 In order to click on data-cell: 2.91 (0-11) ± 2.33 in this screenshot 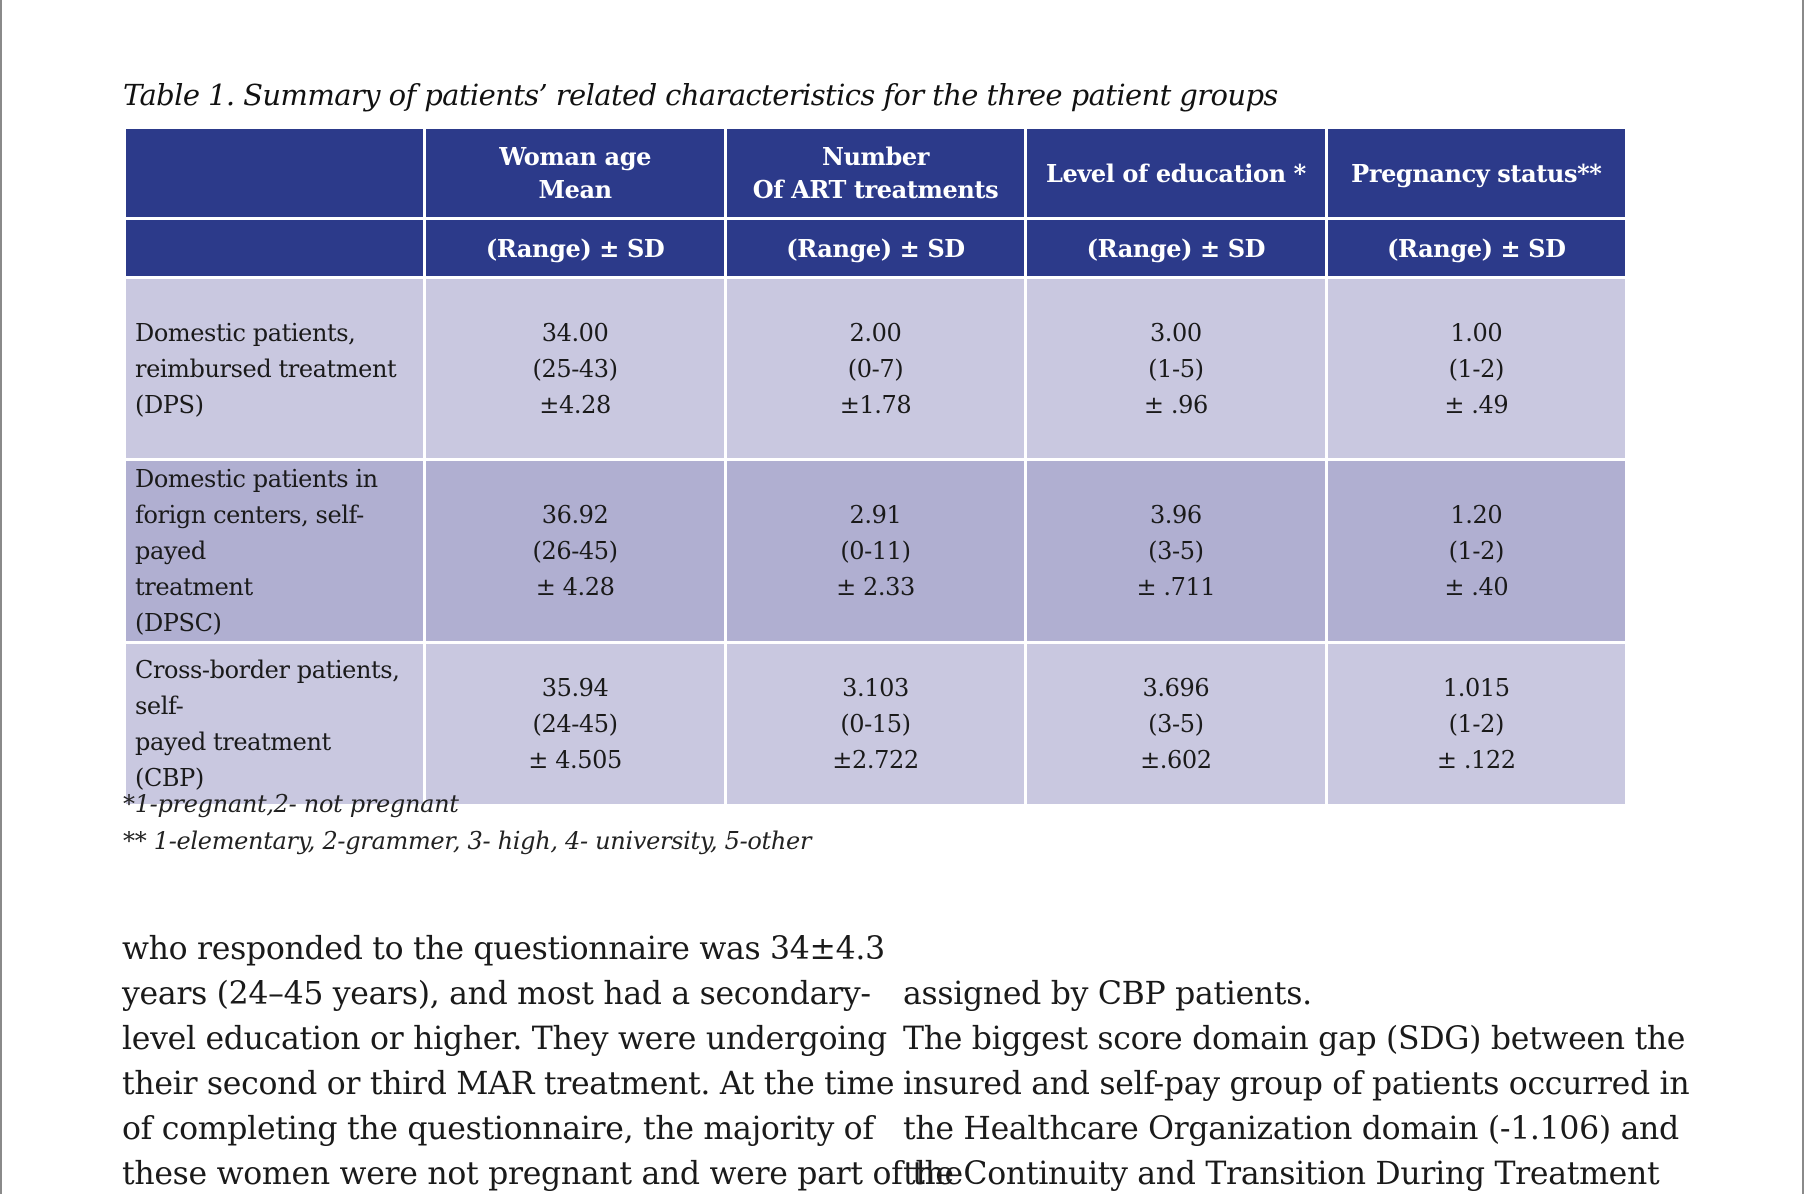, I will do `click(875, 551)`.